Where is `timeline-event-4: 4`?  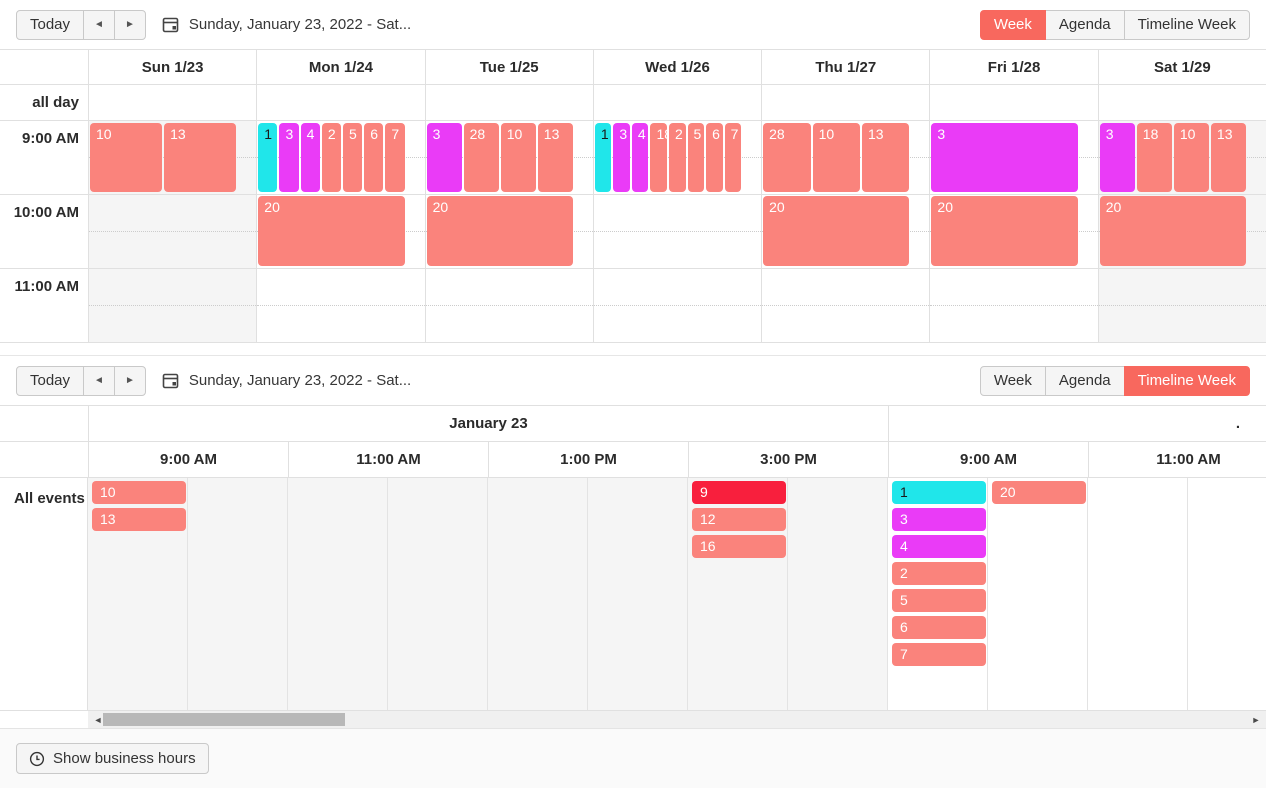 timeline-event-4: 4 is located at coordinates (939, 546).